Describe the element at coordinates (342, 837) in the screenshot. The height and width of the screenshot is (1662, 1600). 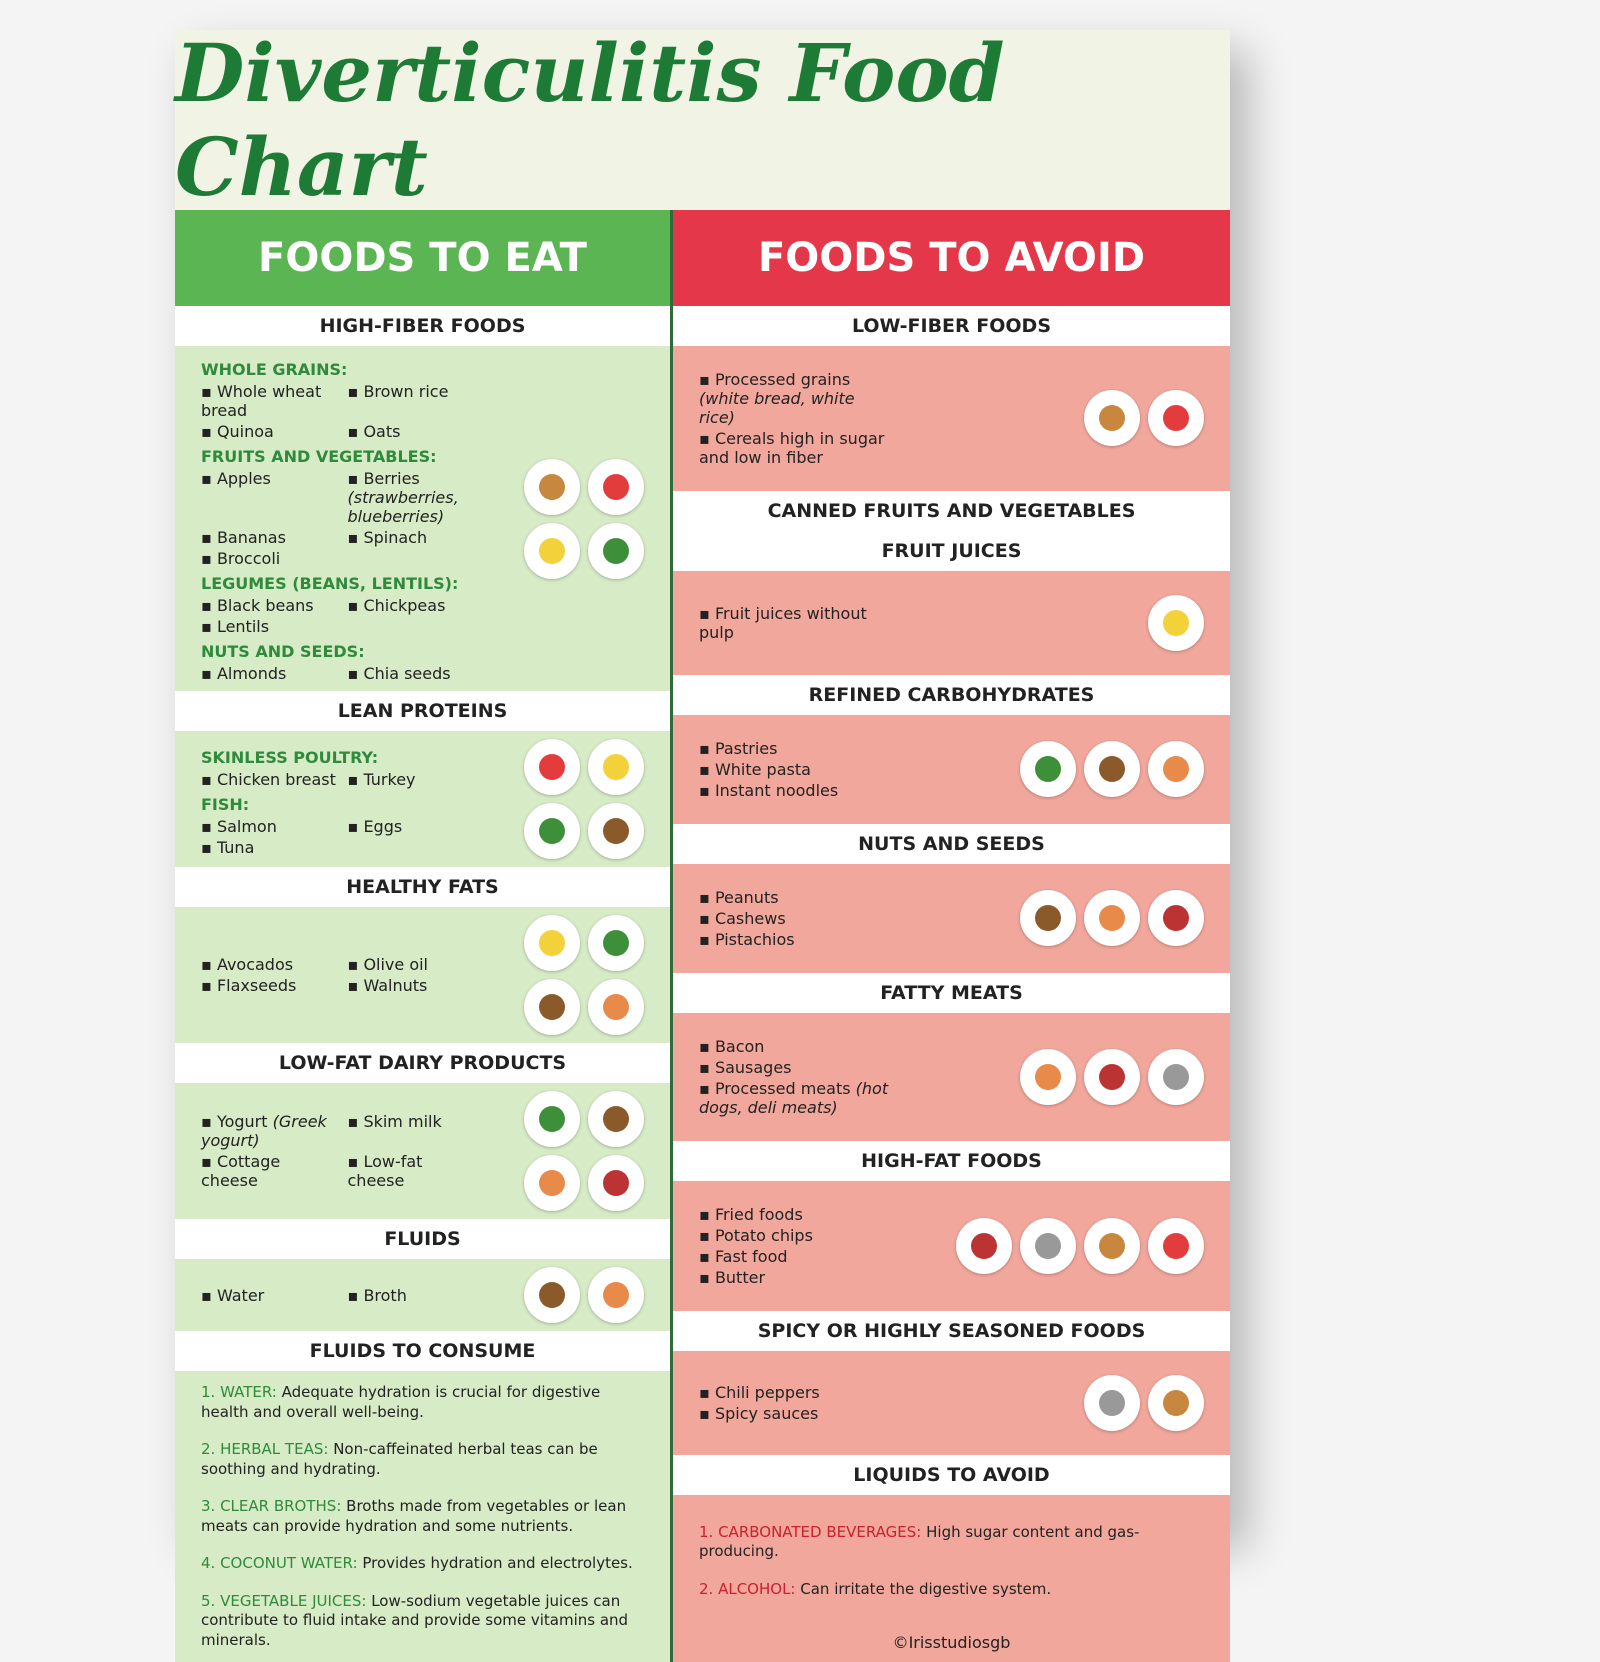
I see `item-list: Salmon Eggs Tuna` at that location.